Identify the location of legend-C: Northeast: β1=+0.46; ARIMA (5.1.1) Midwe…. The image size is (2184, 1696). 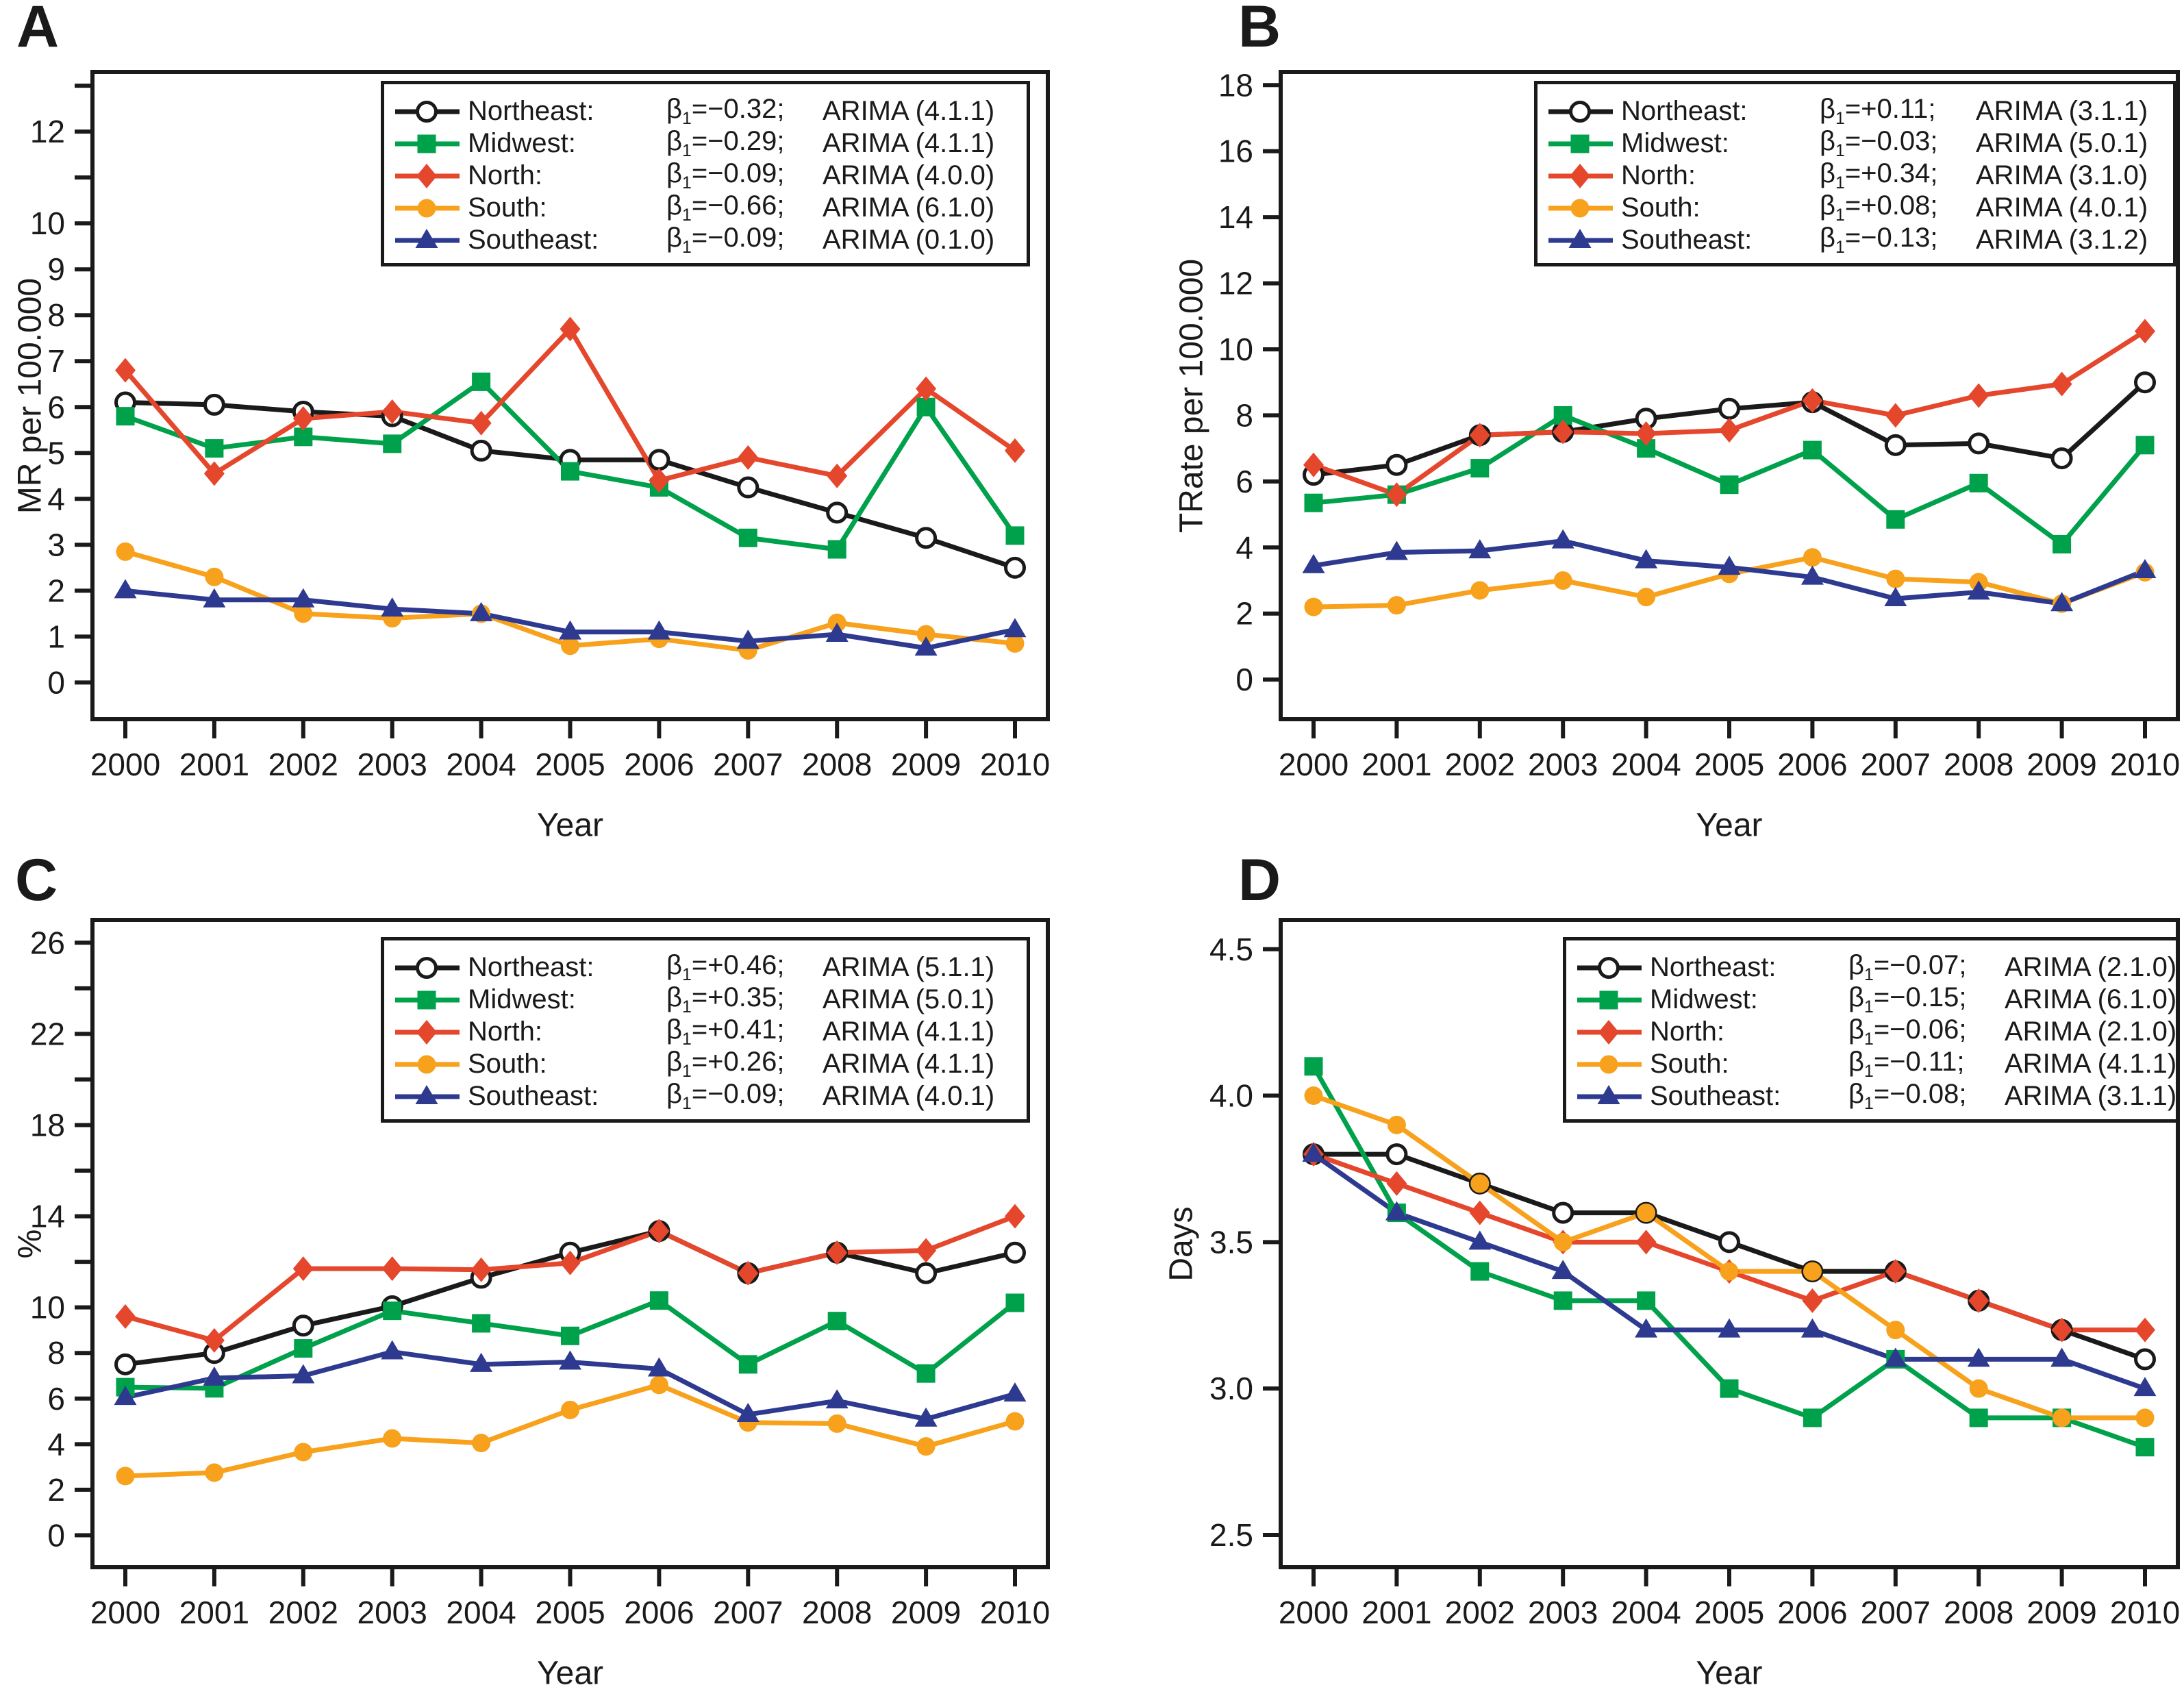
(705, 1030).